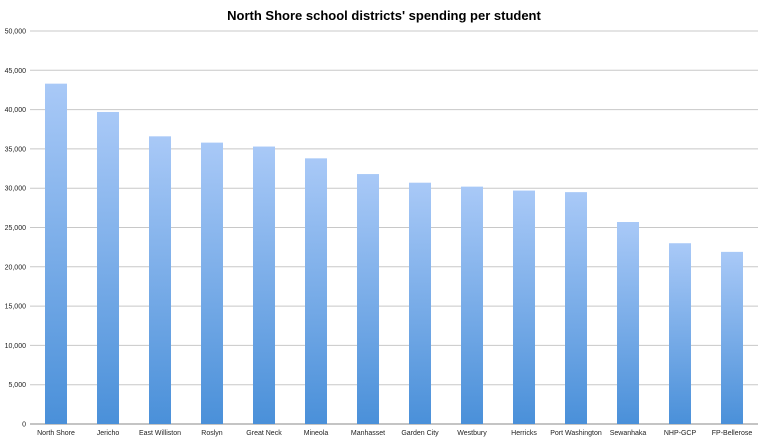 The image size is (768, 446). I want to click on x-tick-label: Garden City, so click(420, 433).